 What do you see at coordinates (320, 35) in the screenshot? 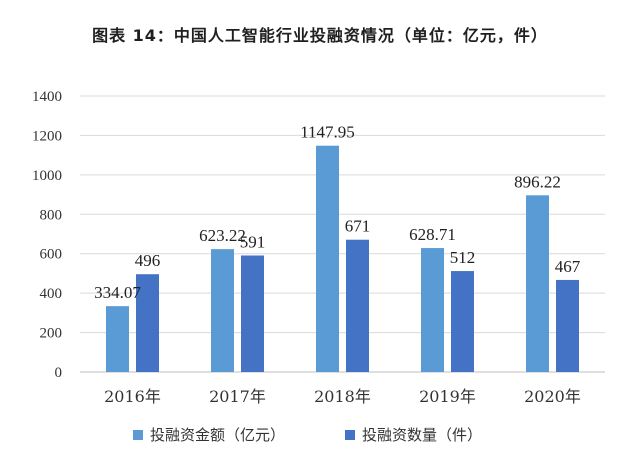
I see `chart-title: 图表 14：中国人工智能行业投融资情况（单位：亿元，件）` at bounding box center [320, 35].